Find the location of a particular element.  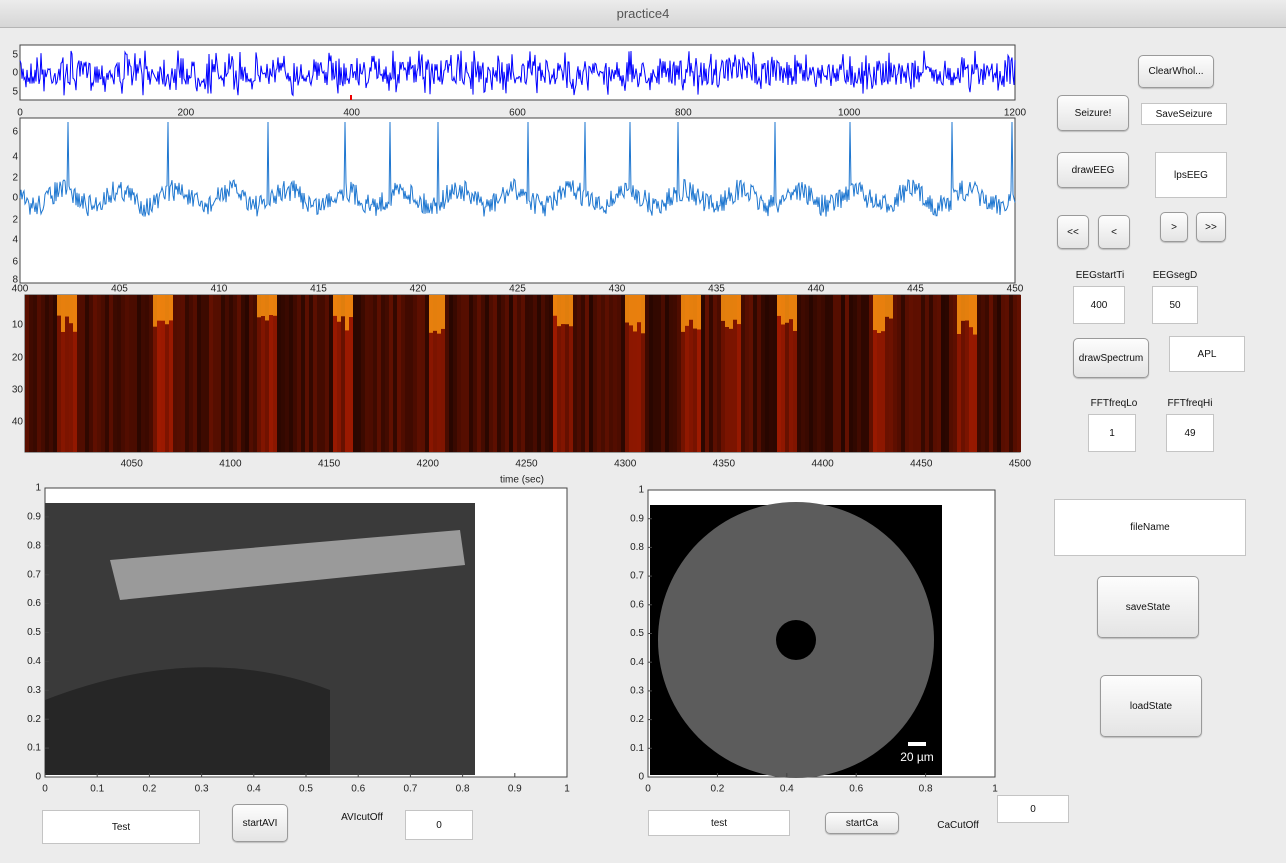

x-tick-label: 4100 is located at coordinates (230, 464).